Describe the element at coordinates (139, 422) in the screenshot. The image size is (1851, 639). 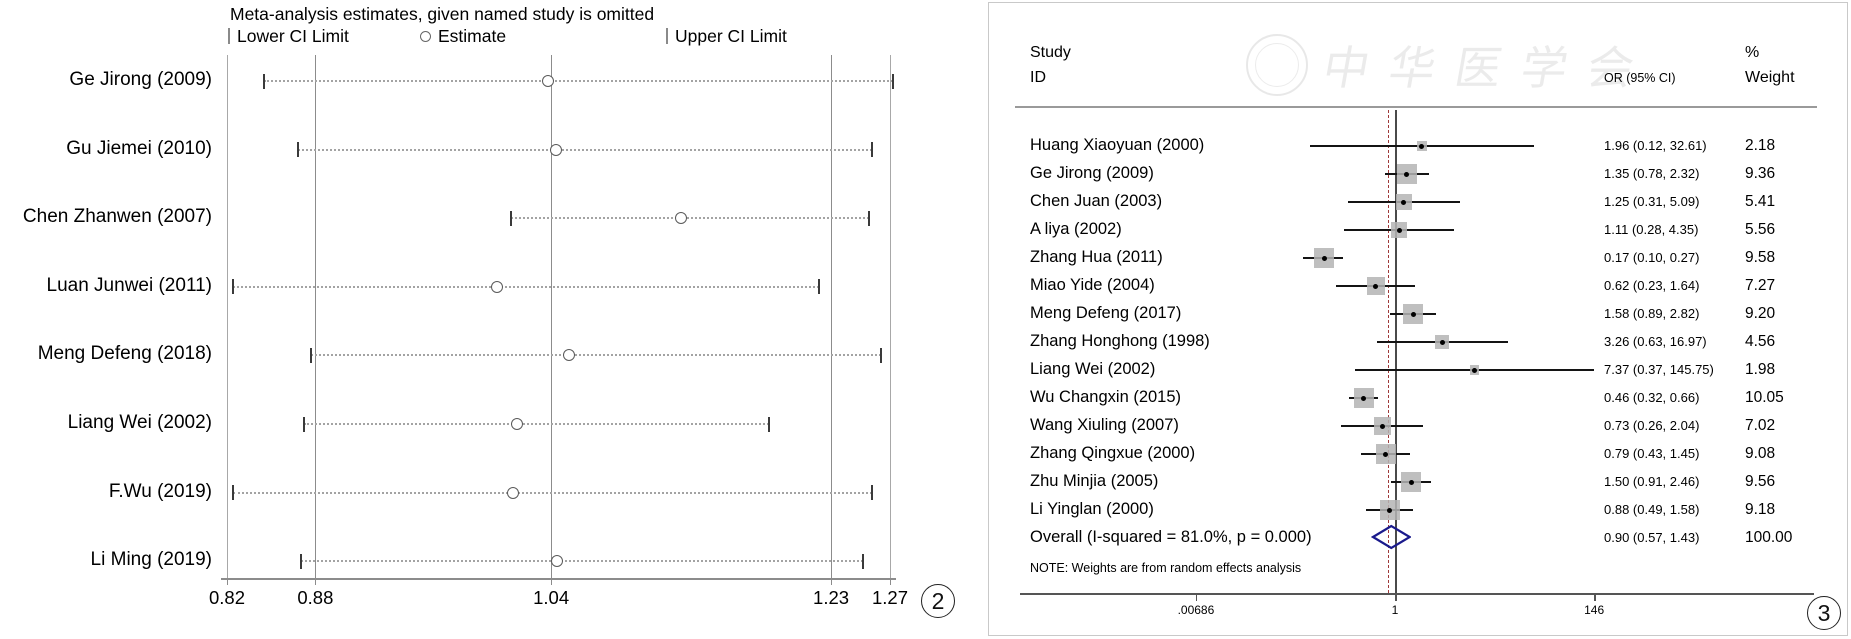
I see `study-label: Liang Wei (2002)` at that location.